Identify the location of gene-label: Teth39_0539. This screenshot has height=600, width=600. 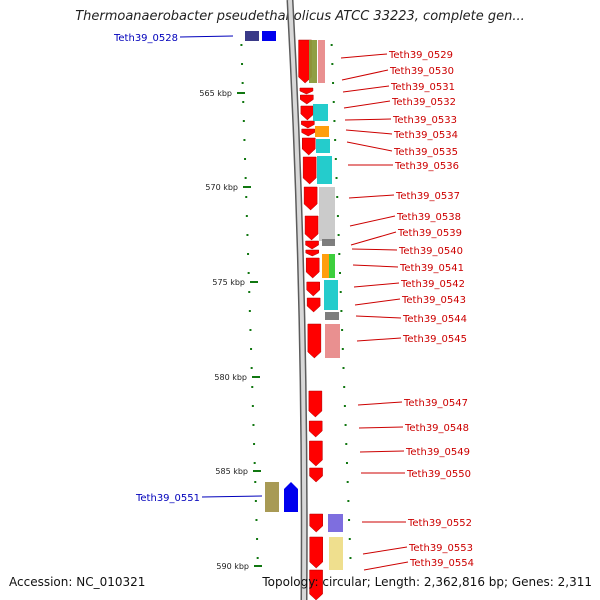
(406, 237).